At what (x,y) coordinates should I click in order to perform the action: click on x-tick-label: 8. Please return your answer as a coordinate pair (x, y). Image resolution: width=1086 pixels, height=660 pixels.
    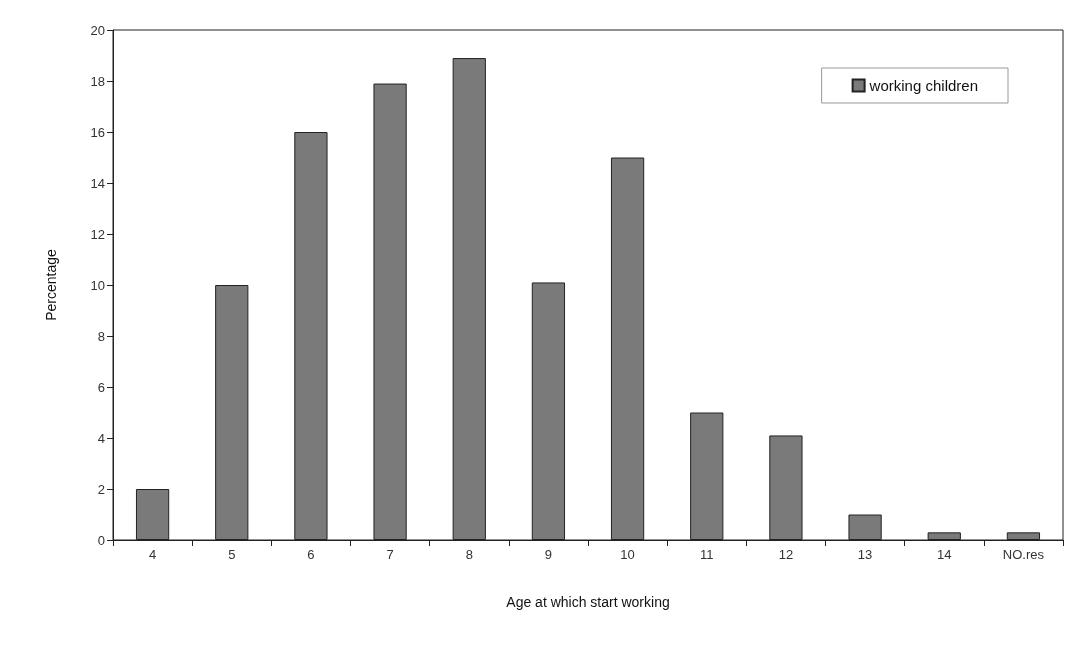
    Looking at the image, I should click on (469, 554).